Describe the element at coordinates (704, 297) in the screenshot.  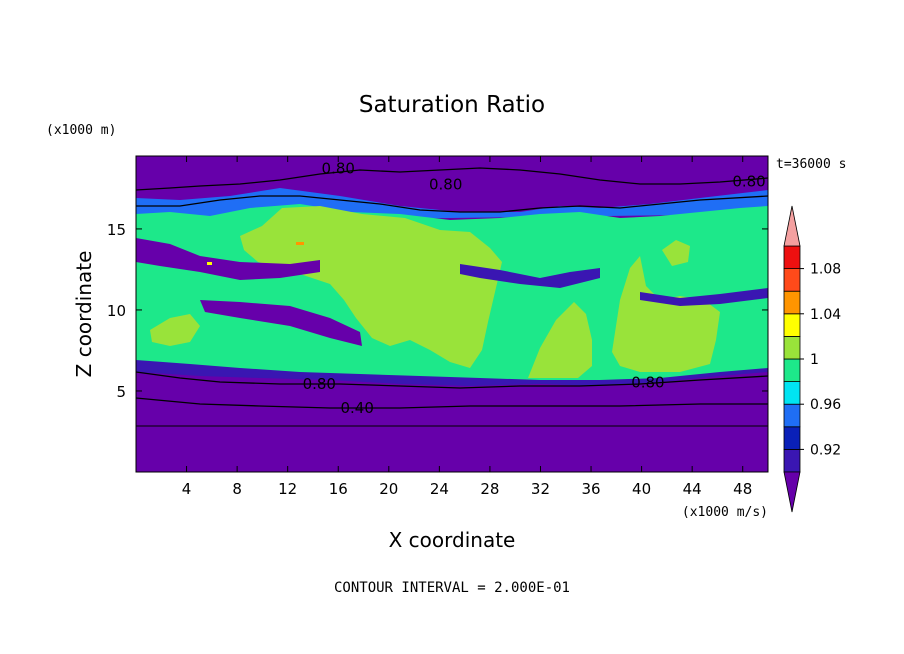
I see `field-region-dry-band-farright` at that location.